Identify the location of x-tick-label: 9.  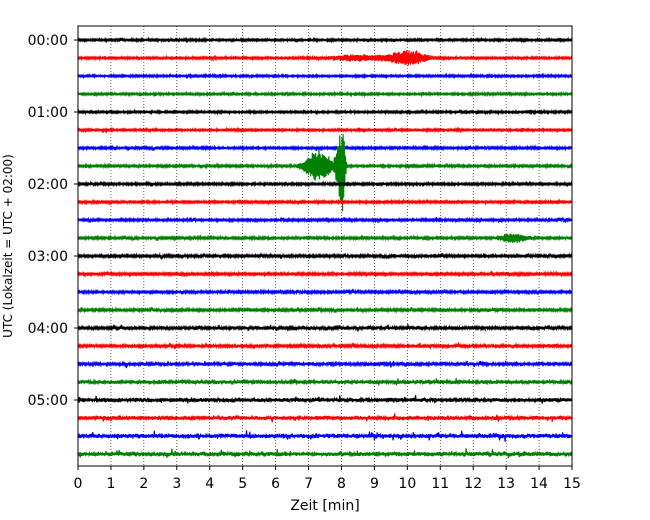
(374, 484).